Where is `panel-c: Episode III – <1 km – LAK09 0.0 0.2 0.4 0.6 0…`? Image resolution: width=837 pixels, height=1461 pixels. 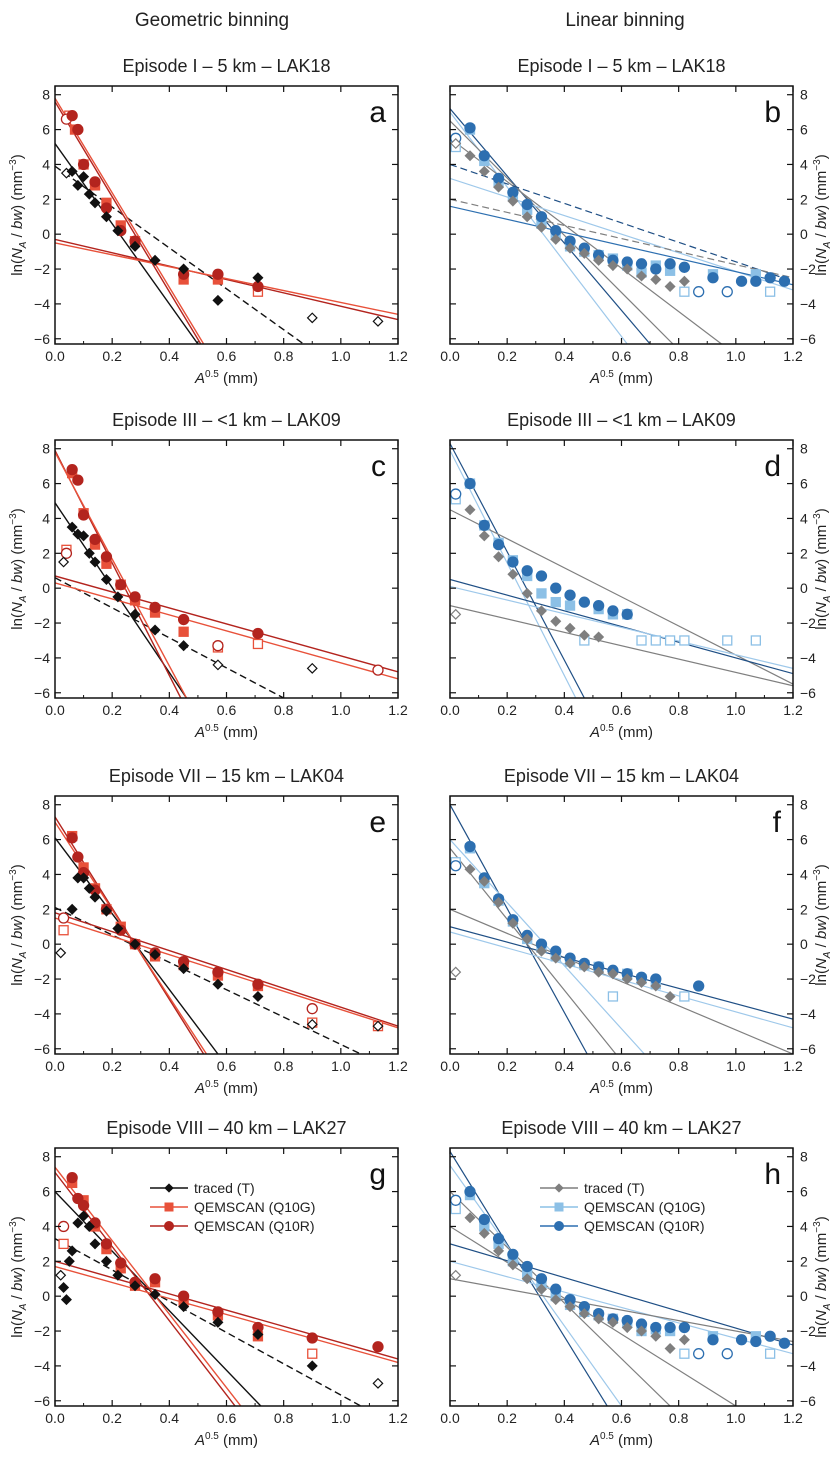 panel-c: Episode III – <1 km – LAK09 0.0 0.2 0.4 0.6 0… is located at coordinates (208, 575).